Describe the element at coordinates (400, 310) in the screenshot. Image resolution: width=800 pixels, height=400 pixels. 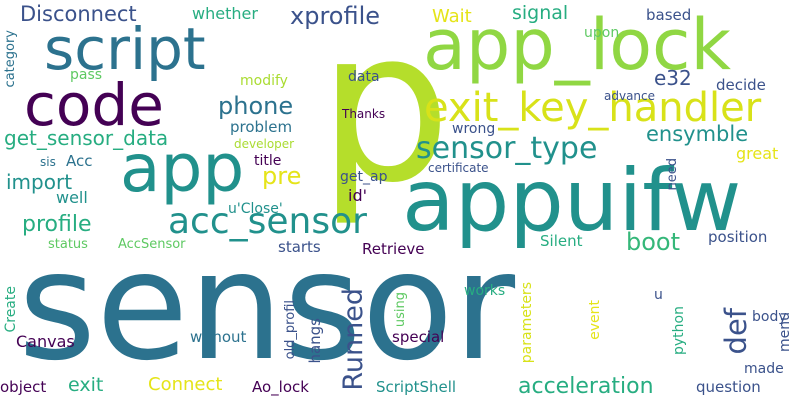
I see `word-using: using` at that location.